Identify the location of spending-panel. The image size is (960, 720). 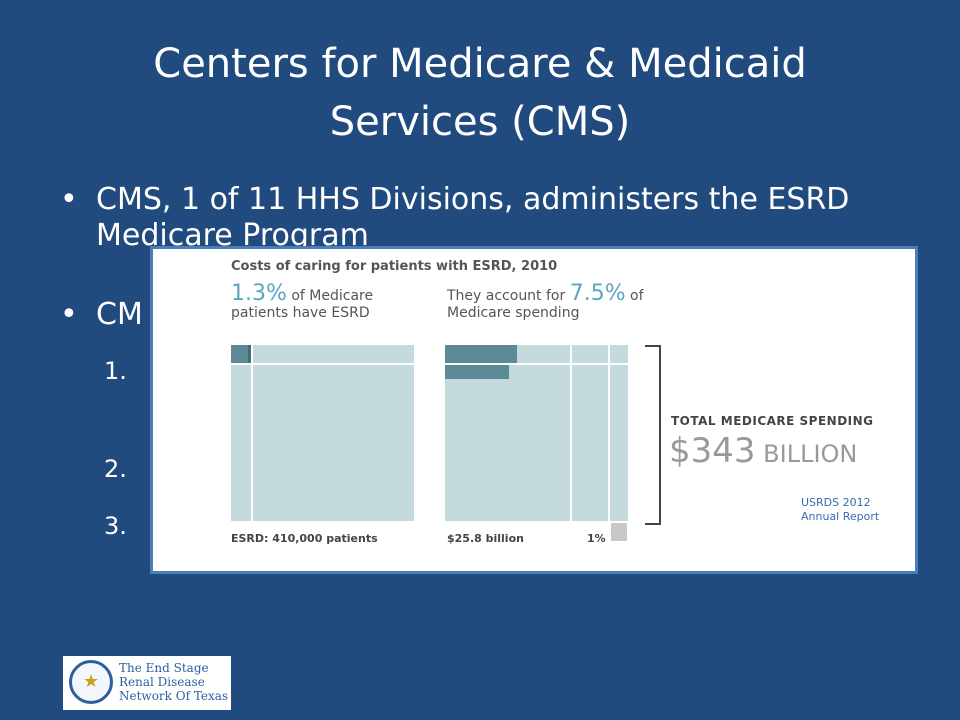
(536, 443).